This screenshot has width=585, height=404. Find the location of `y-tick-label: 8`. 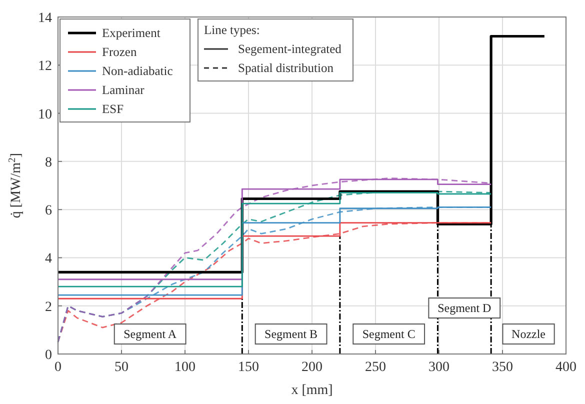

y-tick-label: 8 is located at coordinates (48, 162).